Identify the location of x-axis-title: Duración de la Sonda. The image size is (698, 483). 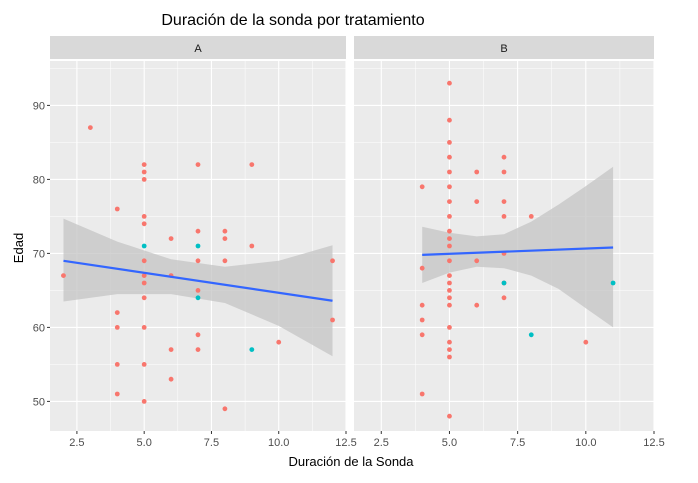
(351, 461).